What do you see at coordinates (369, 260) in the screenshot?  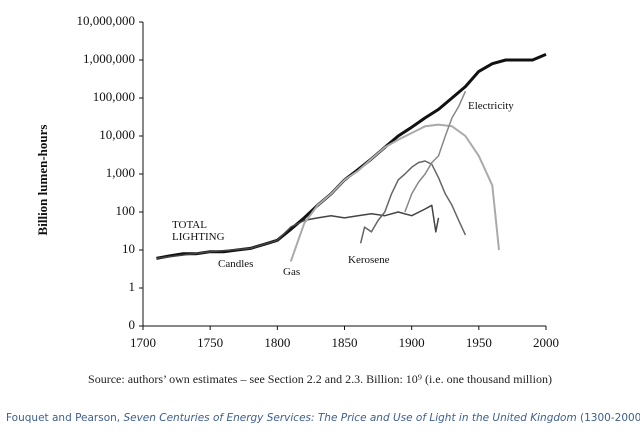 I see `series-label: Kerosene` at bounding box center [369, 260].